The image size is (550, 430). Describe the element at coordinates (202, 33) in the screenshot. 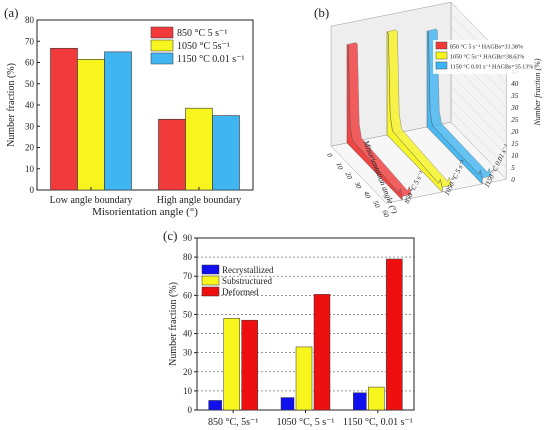

I see `chart-a-legend-label: 850 °C 5 s⁻¹` at that location.